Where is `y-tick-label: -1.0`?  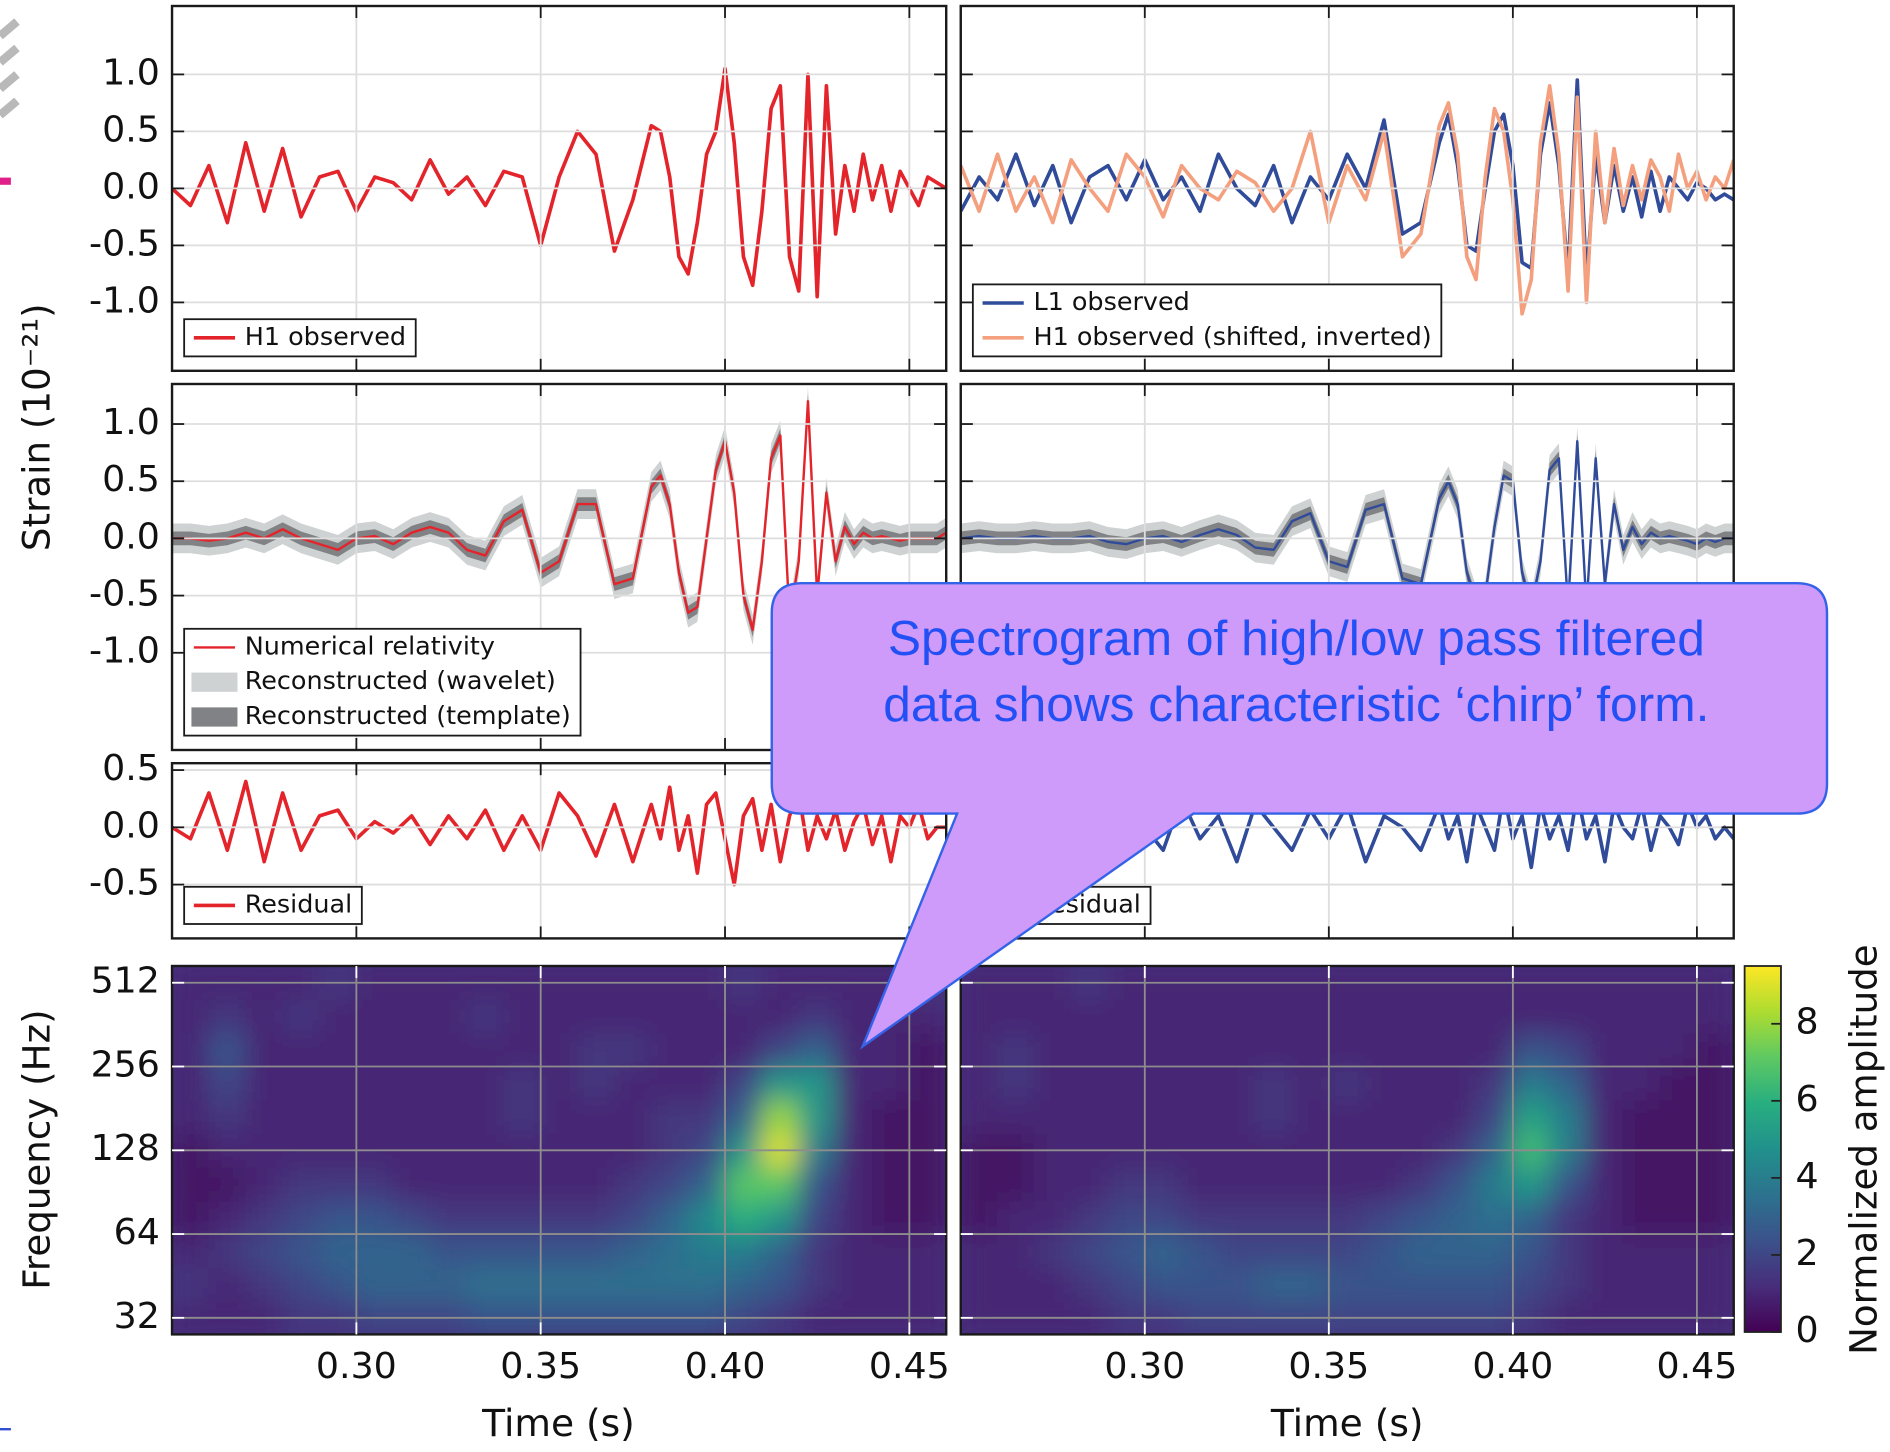 y-tick-label: -1.0 is located at coordinates (124, 650).